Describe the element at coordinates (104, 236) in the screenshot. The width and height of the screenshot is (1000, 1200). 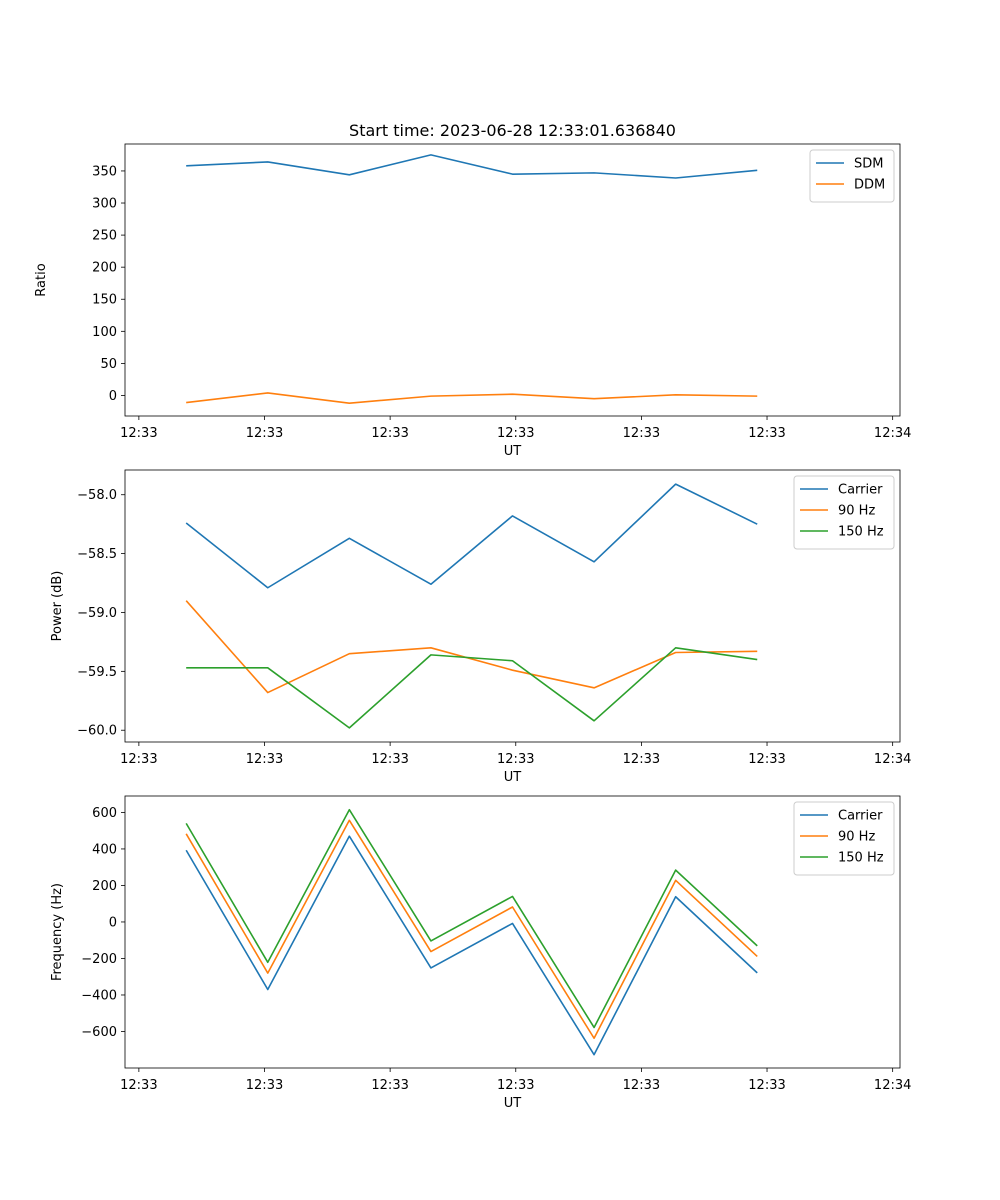
I see `y-tick-label: 250` at that location.